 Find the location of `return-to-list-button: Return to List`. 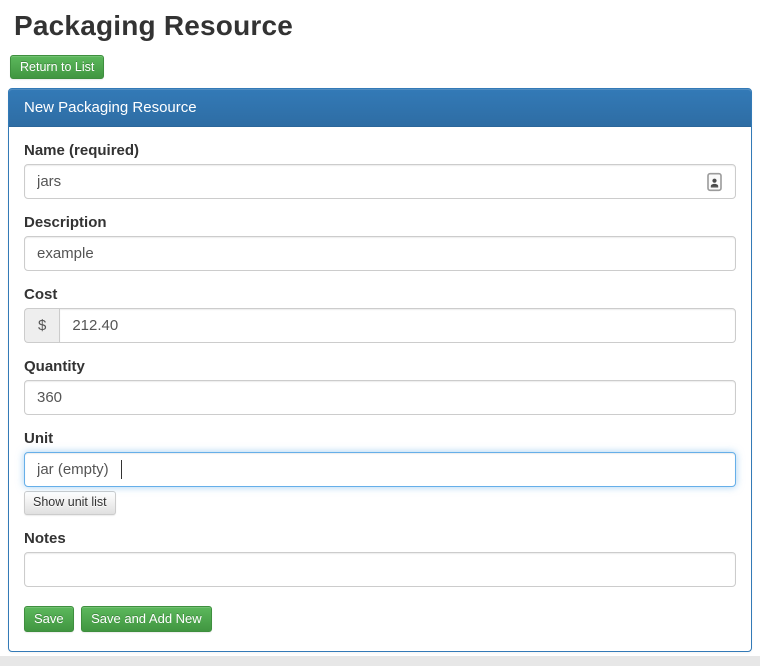

return-to-list-button: Return to List is located at coordinates (57, 67).